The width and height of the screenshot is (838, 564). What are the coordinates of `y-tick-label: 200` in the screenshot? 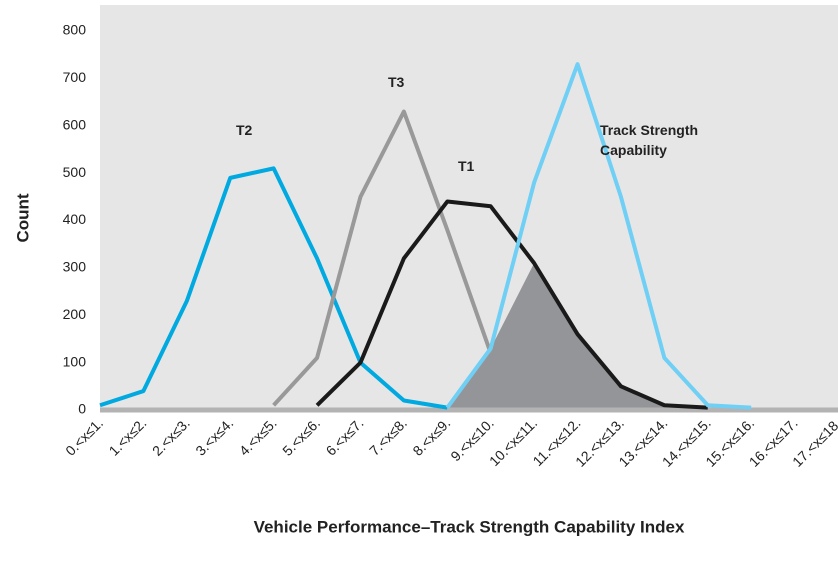 It's located at (75, 314).